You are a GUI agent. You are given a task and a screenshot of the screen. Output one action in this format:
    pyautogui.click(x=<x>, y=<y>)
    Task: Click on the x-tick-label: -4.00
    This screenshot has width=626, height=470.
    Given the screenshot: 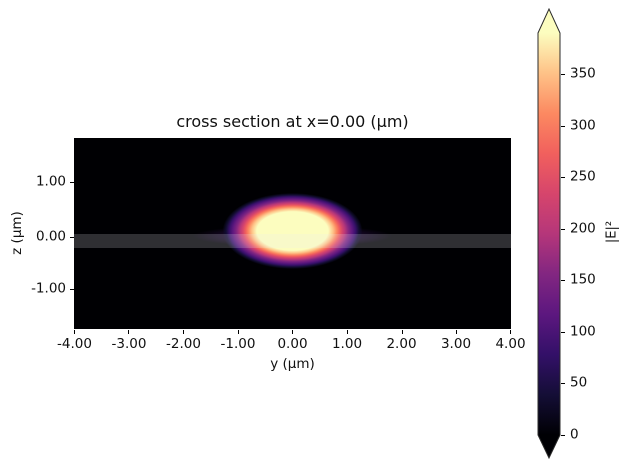 What is the action you would take?
    pyautogui.click(x=74, y=344)
    